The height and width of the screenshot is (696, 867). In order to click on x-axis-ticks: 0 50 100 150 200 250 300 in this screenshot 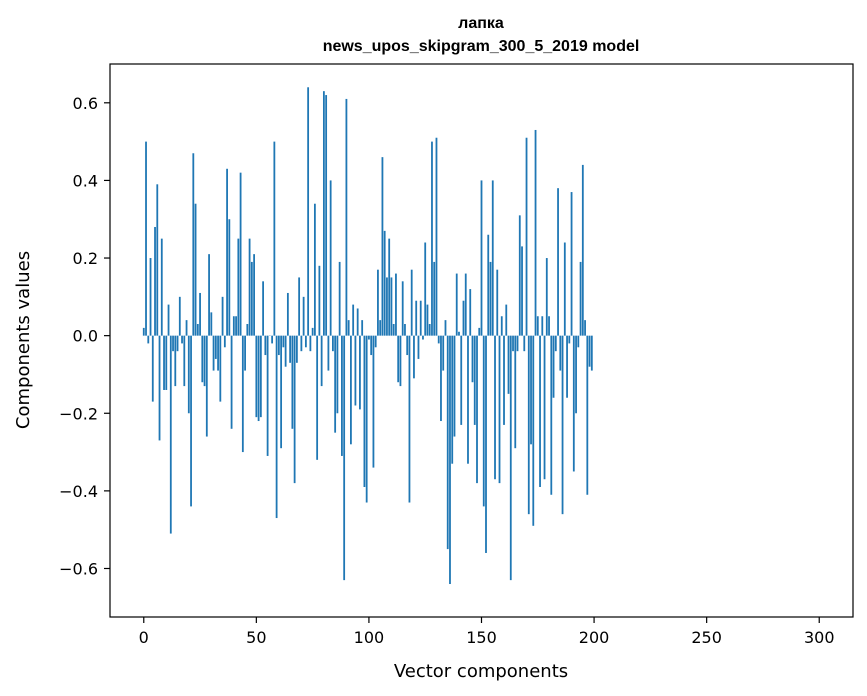, I will do `click(487, 632)`.